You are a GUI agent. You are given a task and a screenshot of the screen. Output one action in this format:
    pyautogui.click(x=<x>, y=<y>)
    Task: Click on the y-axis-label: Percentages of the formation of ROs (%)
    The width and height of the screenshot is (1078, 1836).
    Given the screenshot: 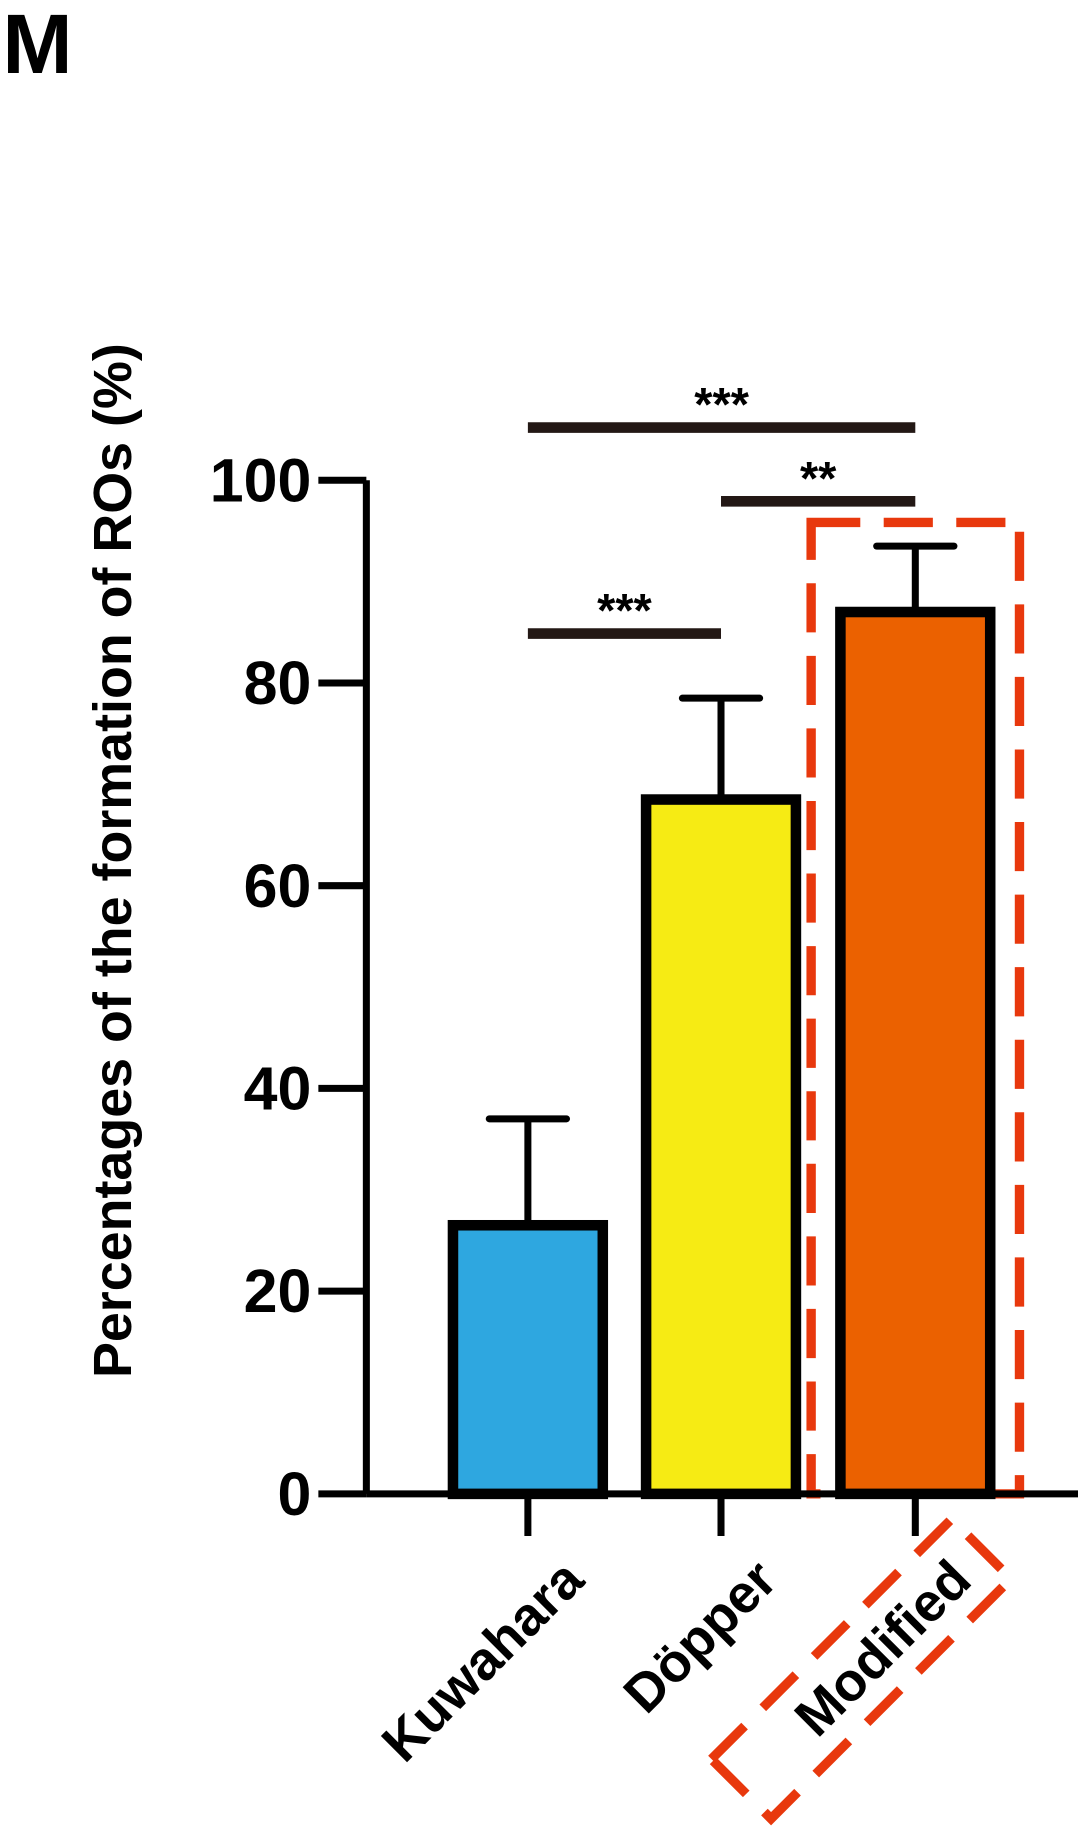 What is the action you would take?
    pyautogui.click(x=113, y=860)
    